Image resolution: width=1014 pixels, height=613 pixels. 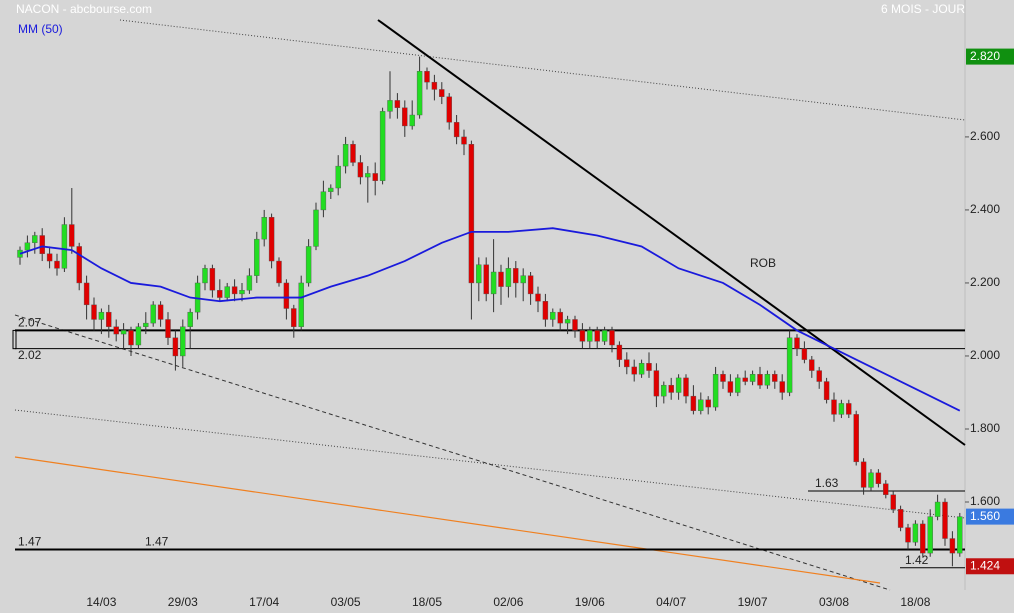 I want to click on y-tick-label: 2.400, so click(x=985, y=209).